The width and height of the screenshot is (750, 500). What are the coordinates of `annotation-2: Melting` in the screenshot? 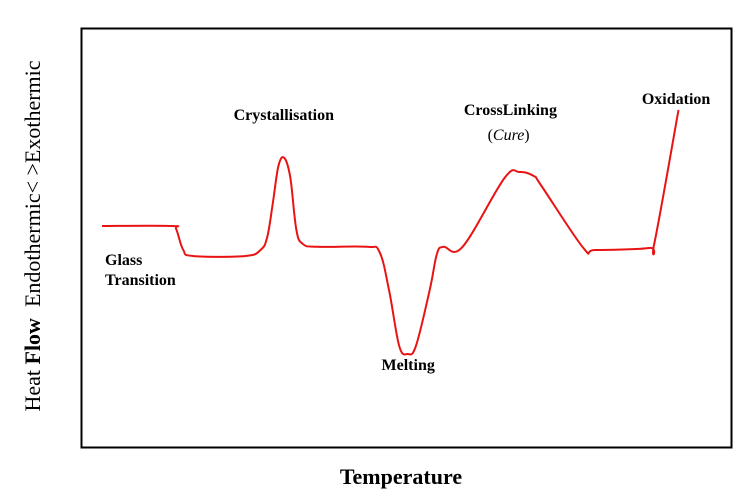 It's located at (408, 365).